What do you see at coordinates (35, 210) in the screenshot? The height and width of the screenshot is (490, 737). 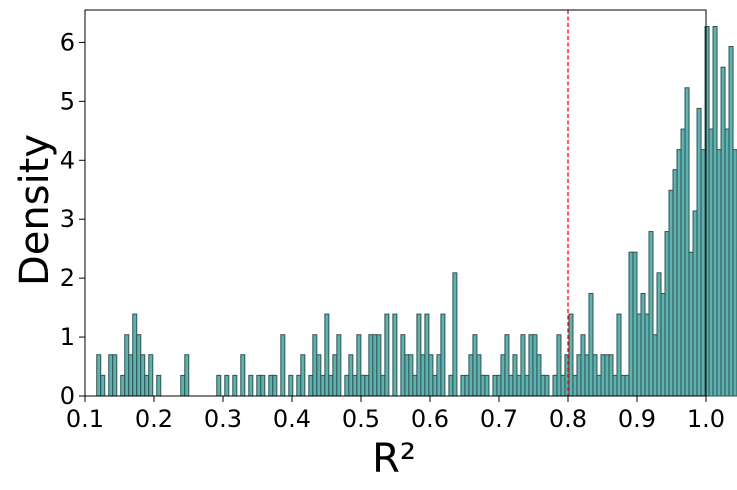 I see `y-axis-label: Density` at bounding box center [35, 210].